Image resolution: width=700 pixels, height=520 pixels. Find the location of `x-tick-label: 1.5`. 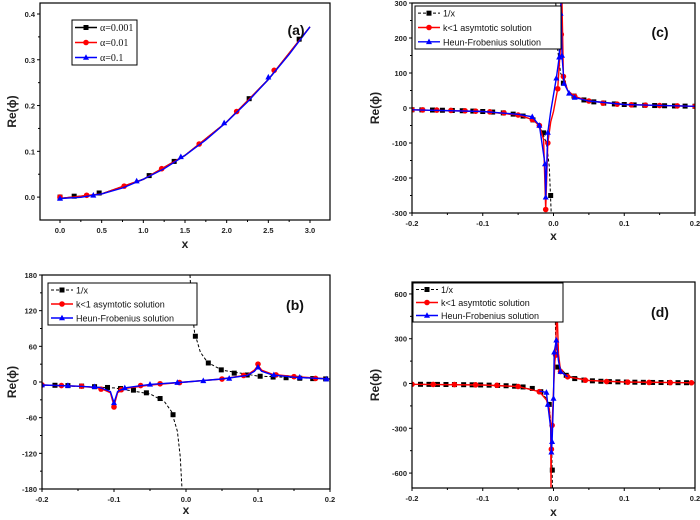

x-tick-label: 1.5 is located at coordinates (185, 230).